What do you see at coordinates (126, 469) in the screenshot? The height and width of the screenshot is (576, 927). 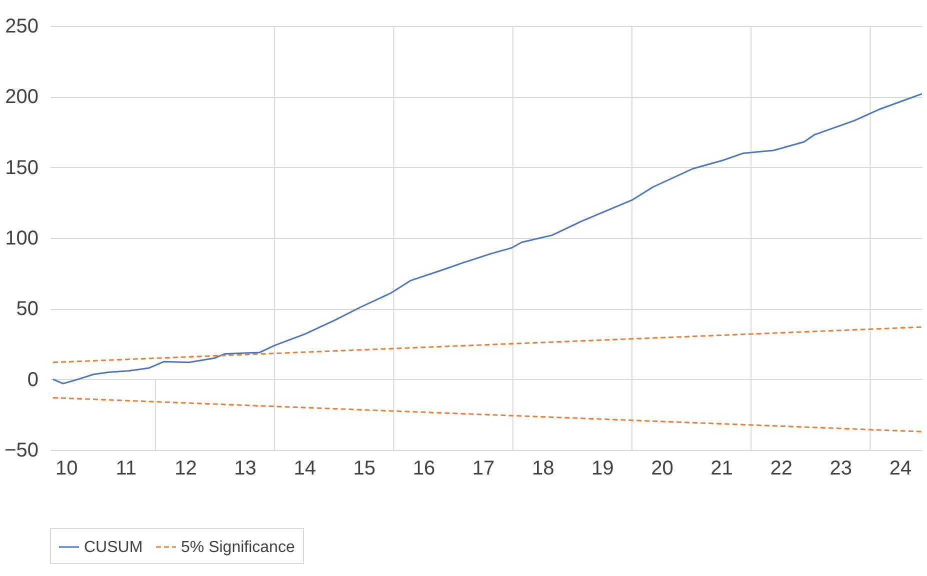 I see `x-tick-label: 11` at bounding box center [126, 469].